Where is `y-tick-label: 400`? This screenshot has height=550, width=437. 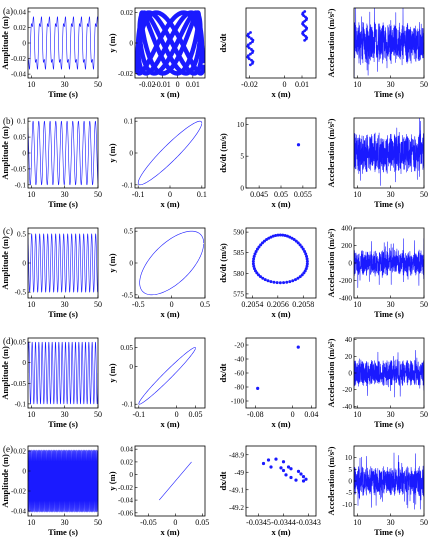
y-tick-label: 400 is located at coordinates (346, 229).